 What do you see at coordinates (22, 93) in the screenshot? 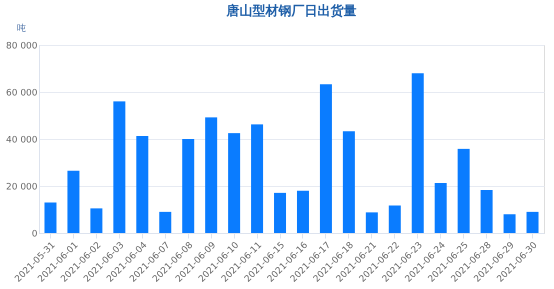
I see `y-tick-label: 60 000` at bounding box center [22, 93].